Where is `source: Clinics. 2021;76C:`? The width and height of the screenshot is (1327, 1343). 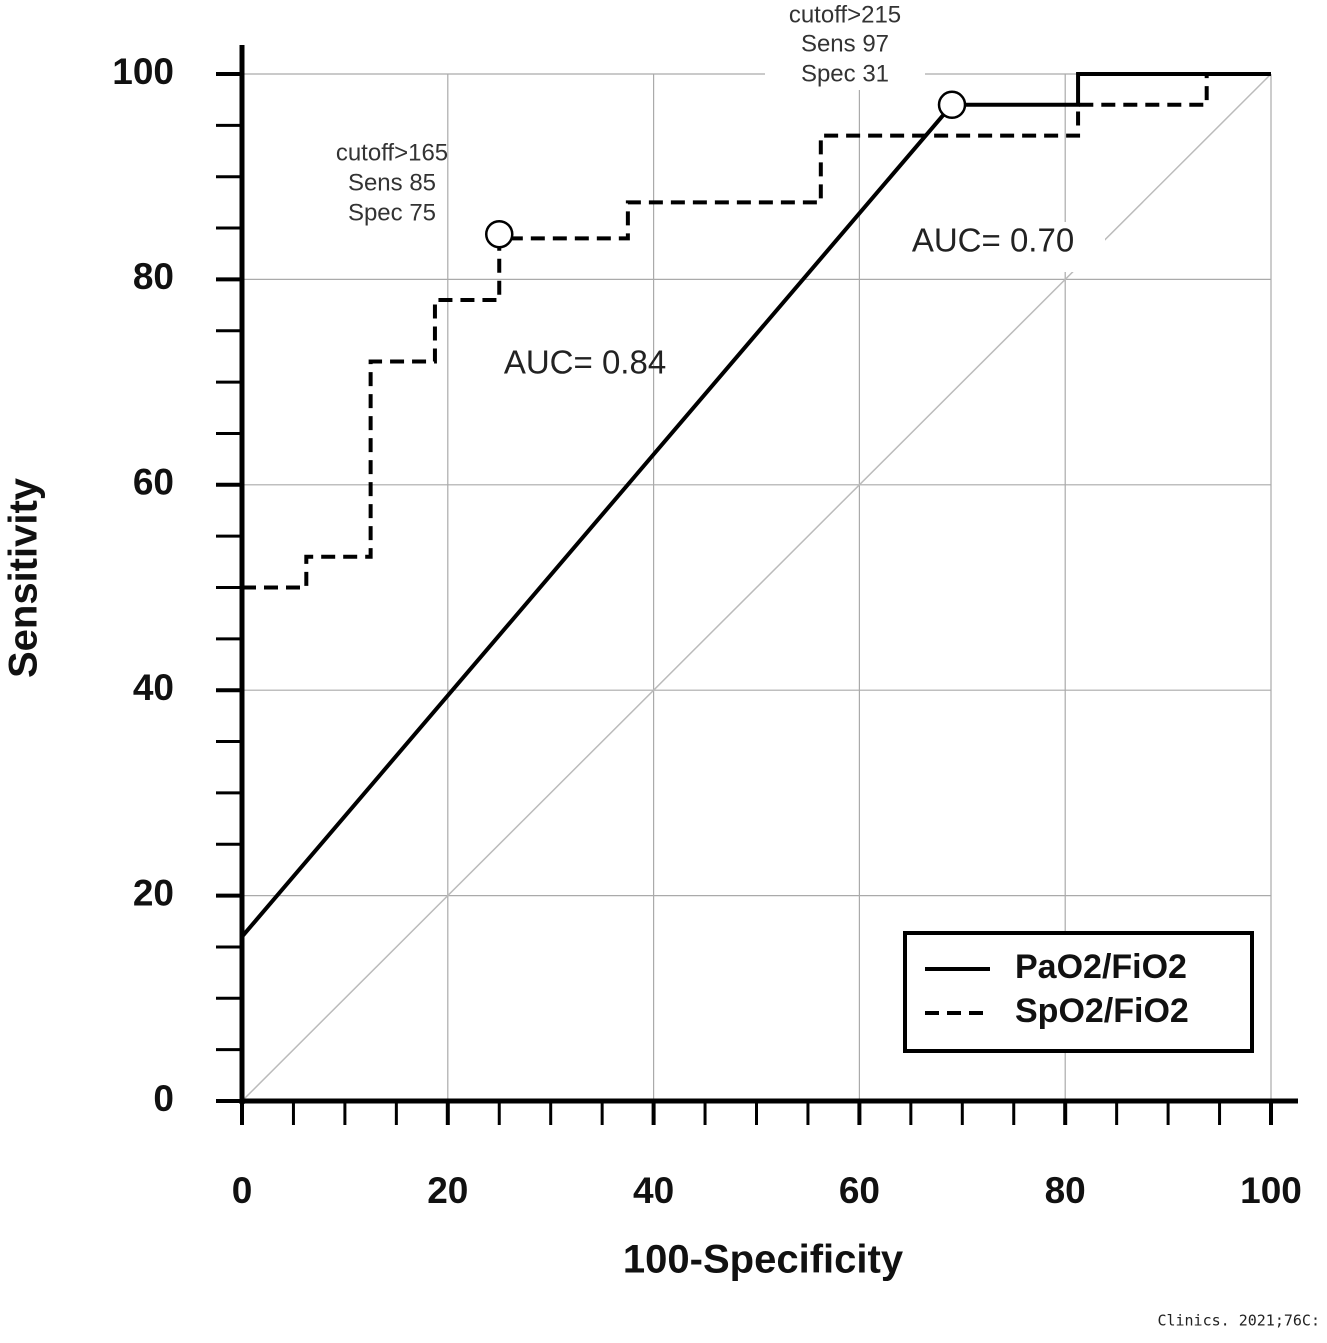 source: Clinics. 2021;76C: is located at coordinates (1238, 1321).